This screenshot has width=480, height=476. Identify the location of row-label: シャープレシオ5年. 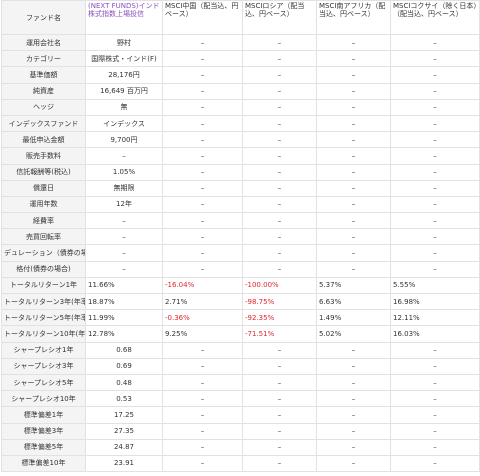
(43, 382).